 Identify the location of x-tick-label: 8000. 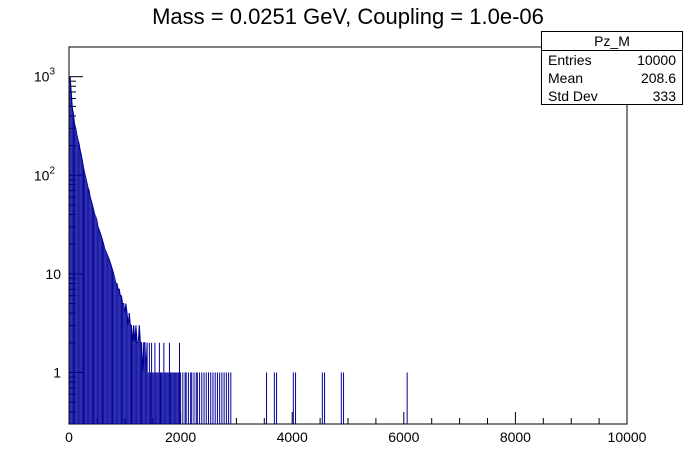
(515, 437).